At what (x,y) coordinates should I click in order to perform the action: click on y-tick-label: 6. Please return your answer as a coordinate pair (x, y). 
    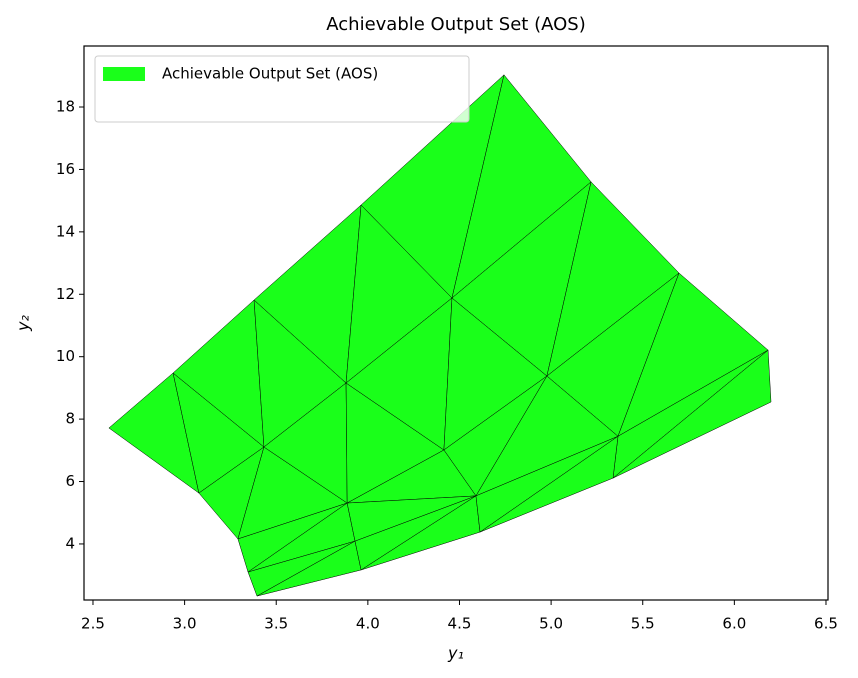
    Looking at the image, I should click on (70, 481).